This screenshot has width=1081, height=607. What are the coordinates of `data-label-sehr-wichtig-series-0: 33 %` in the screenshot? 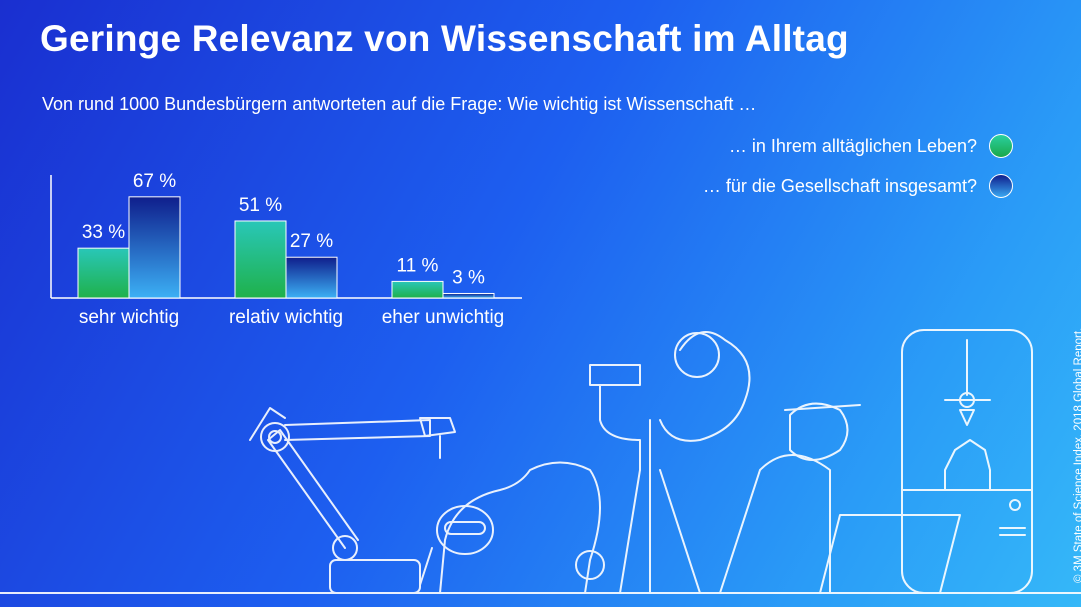 It's located at (103, 232).